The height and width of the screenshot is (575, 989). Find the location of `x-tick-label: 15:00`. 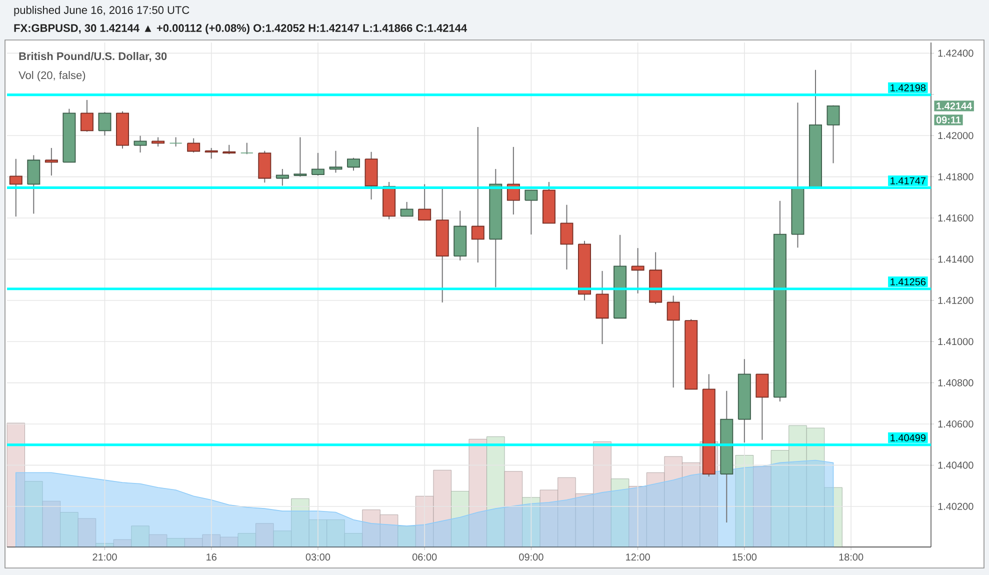

x-tick-label: 15:00 is located at coordinates (744, 557).